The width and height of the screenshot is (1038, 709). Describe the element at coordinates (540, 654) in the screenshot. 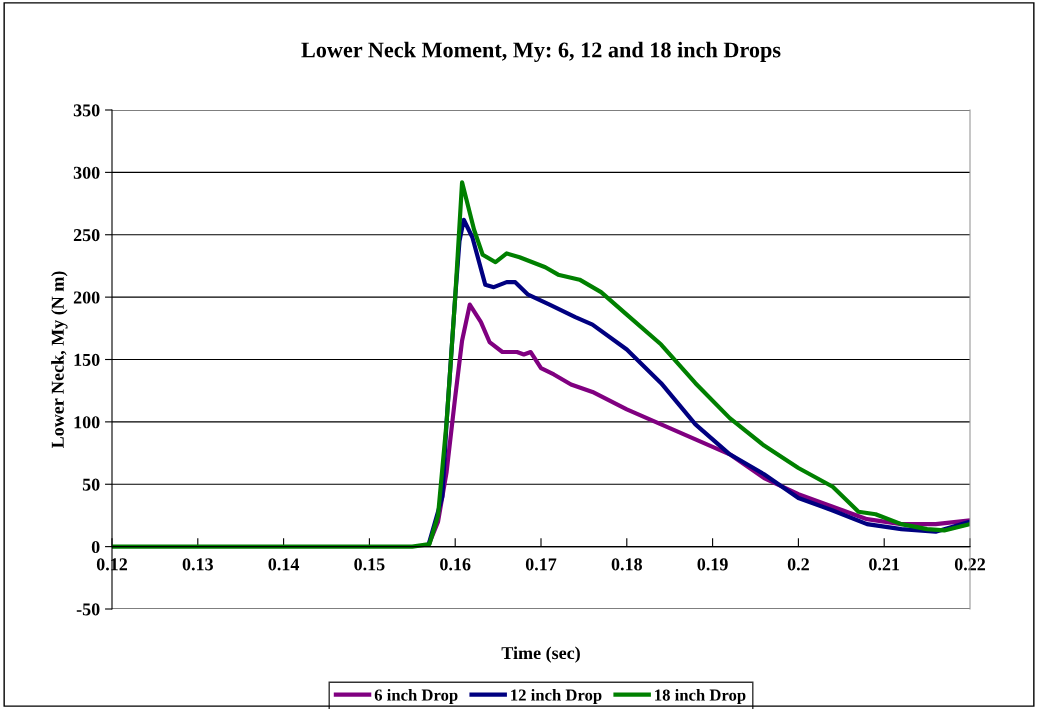

I see `x-axis-title: Time (sec)` at that location.